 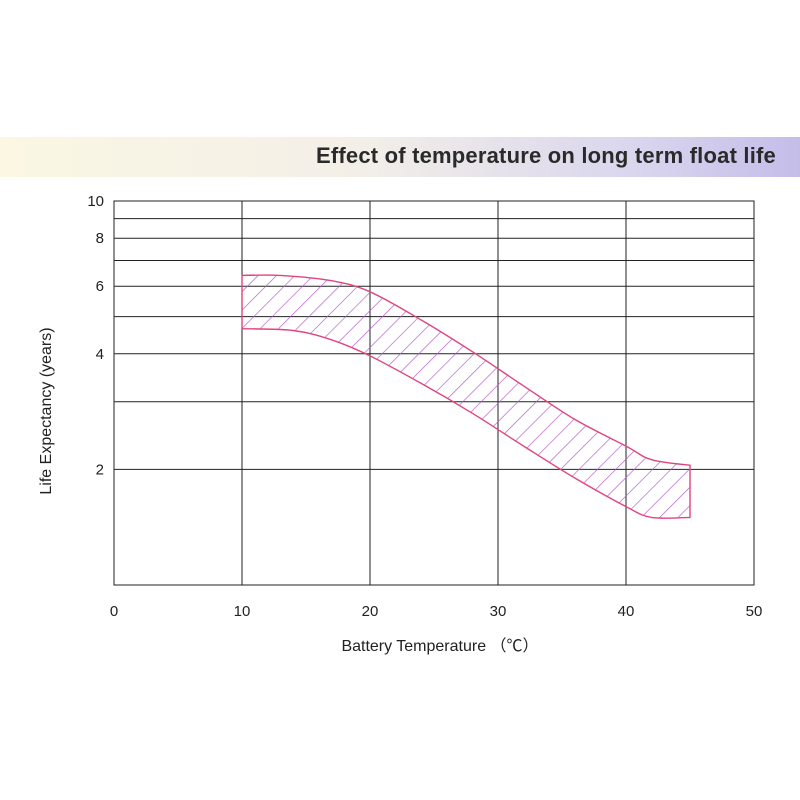 What do you see at coordinates (114, 611) in the screenshot?
I see `x-tick-label: 0` at bounding box center [114, 611].